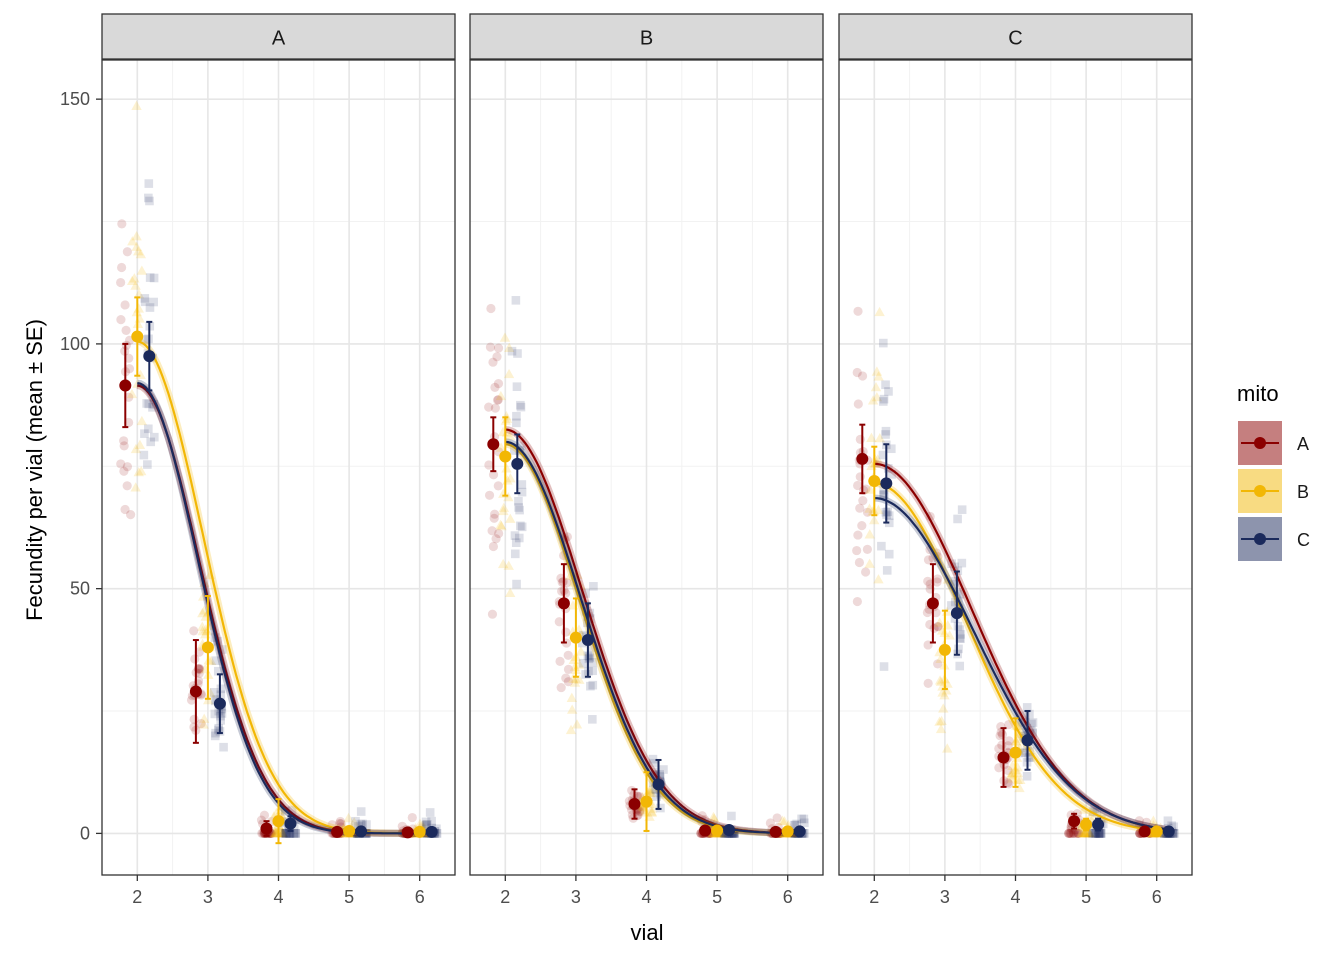 This screenshot has height=960, width=1344. I want to click on legend-key-b: B, so click(1273, 491).